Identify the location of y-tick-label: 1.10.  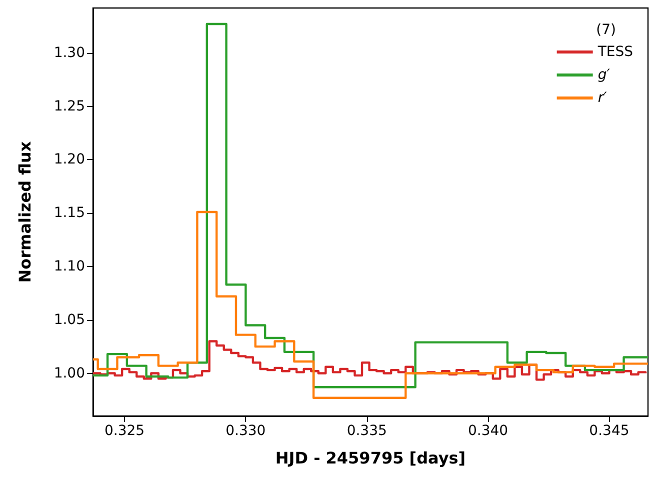
(69, 266).